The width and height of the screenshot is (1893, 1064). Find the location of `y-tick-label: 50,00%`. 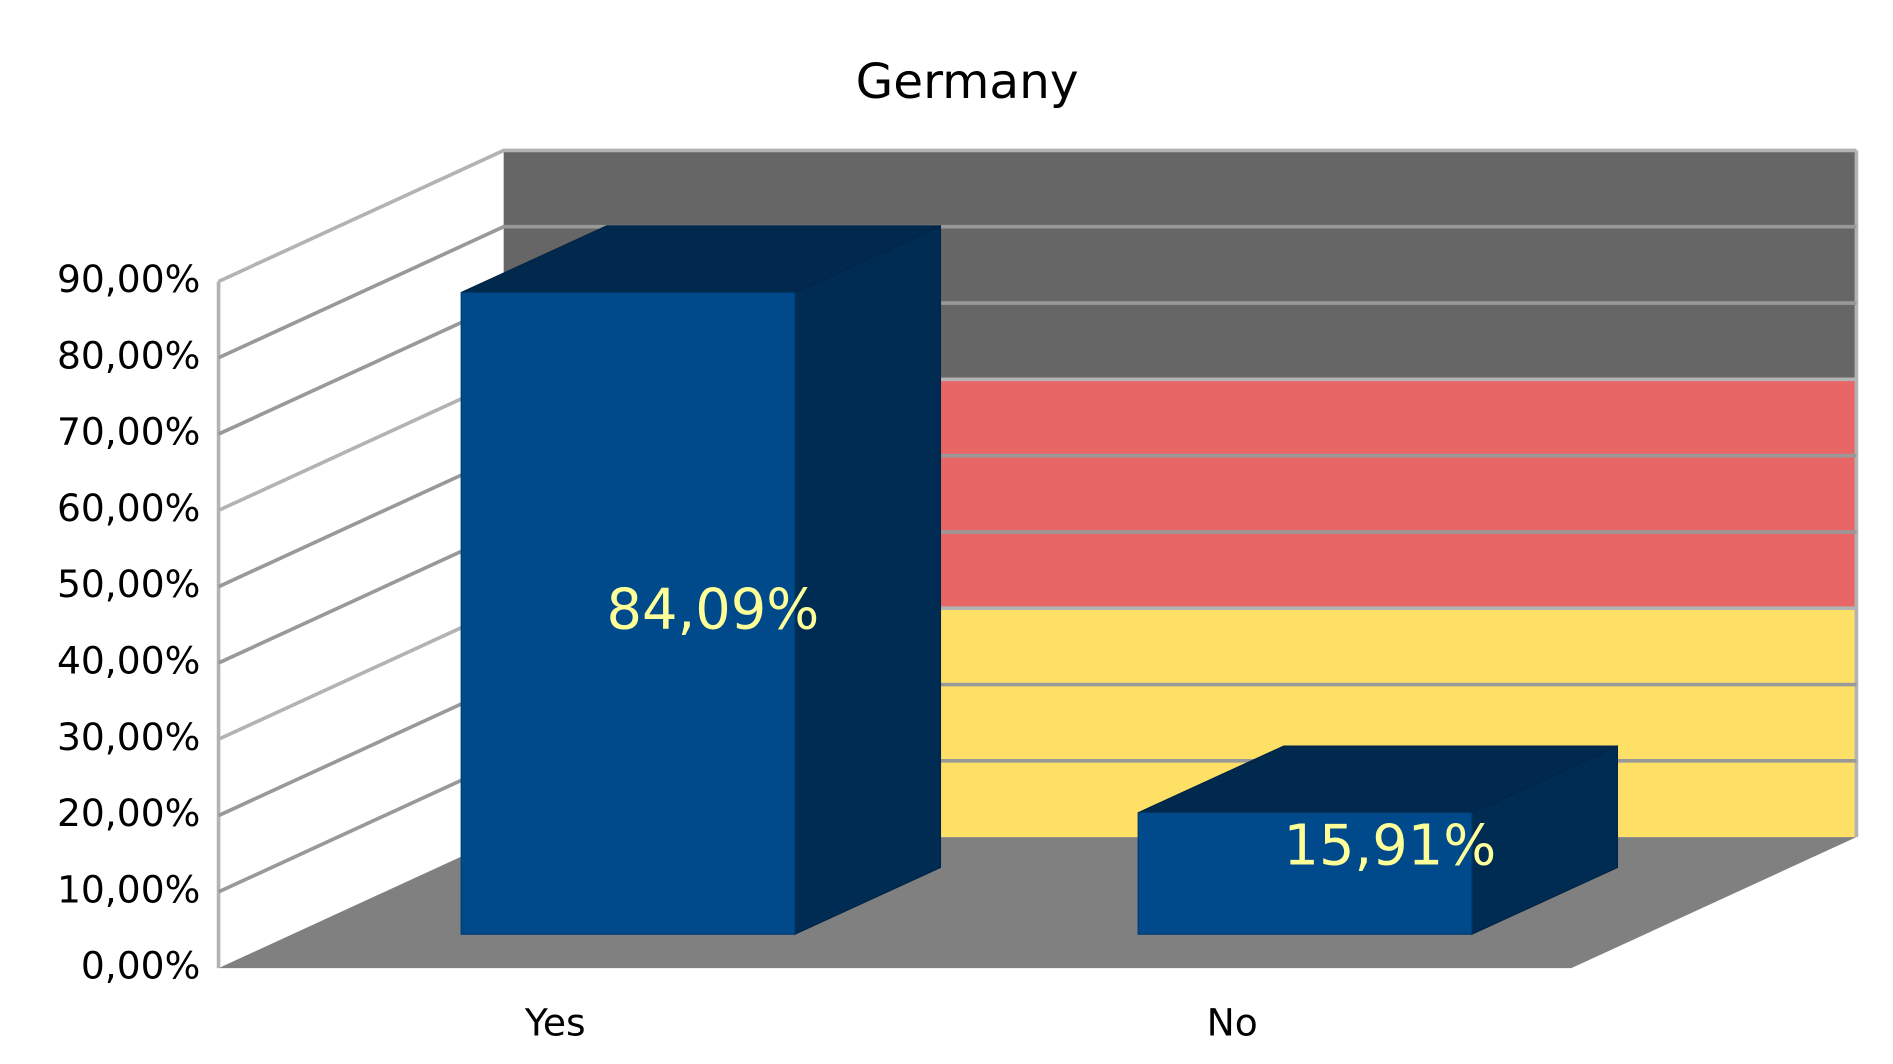

y-tick-label: 50,00% is located at coordinates (128, 584).